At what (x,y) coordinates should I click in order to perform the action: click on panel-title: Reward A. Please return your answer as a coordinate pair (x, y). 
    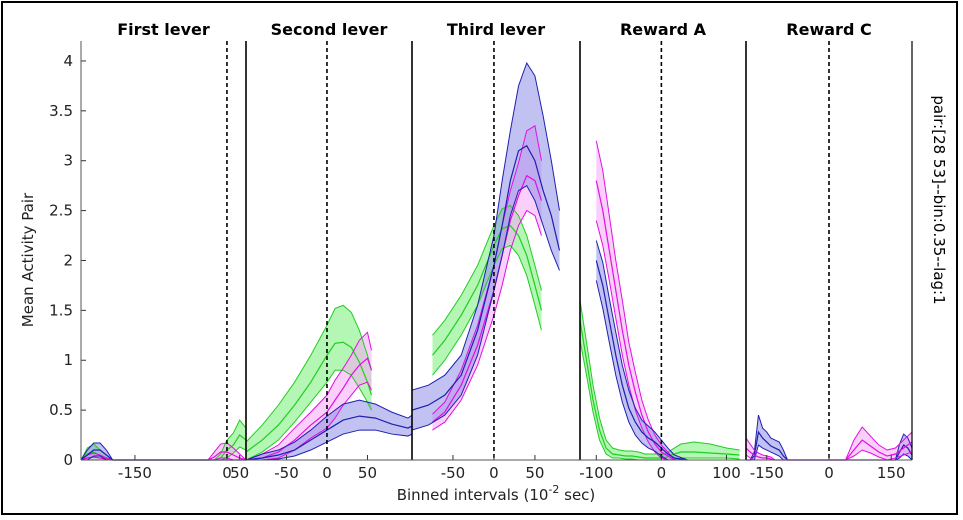
    Looking at the image, I should click on (663, 29).